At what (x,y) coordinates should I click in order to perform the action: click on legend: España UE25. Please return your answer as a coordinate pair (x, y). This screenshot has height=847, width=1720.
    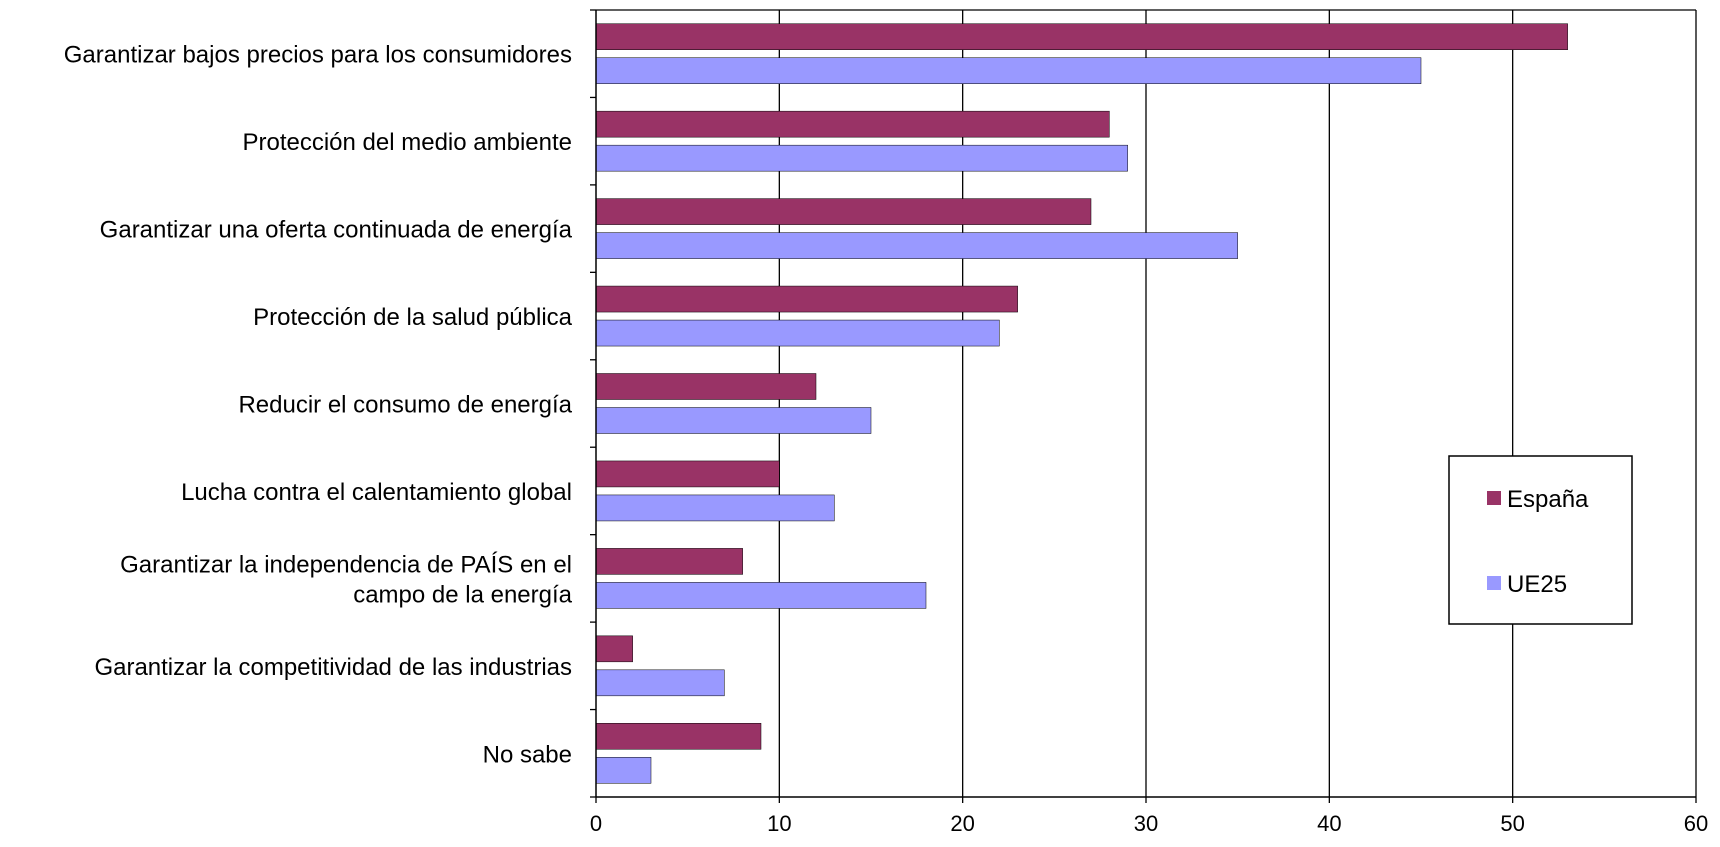
    Looking at the image, I should click on (1540, 540).